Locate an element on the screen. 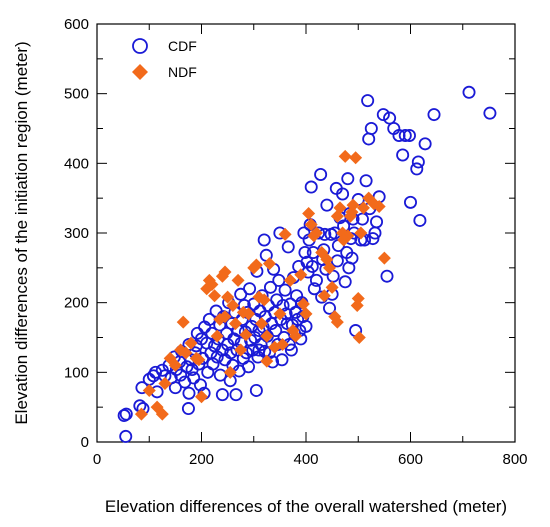  y-tick-label: 200 is located at coordinates (76, 303).